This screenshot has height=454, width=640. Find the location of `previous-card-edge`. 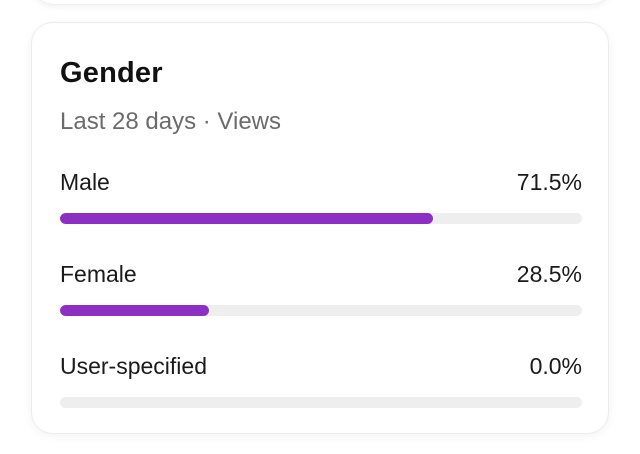

previous-card-edge is located at coordinates (322, 2).